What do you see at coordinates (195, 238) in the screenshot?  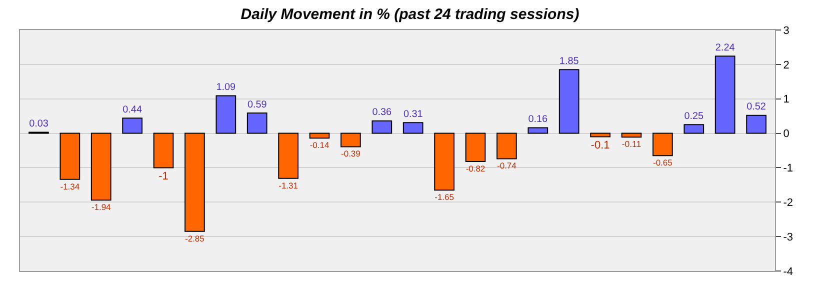 I see `data-label: -2.85` at bounding box center [195, 238].